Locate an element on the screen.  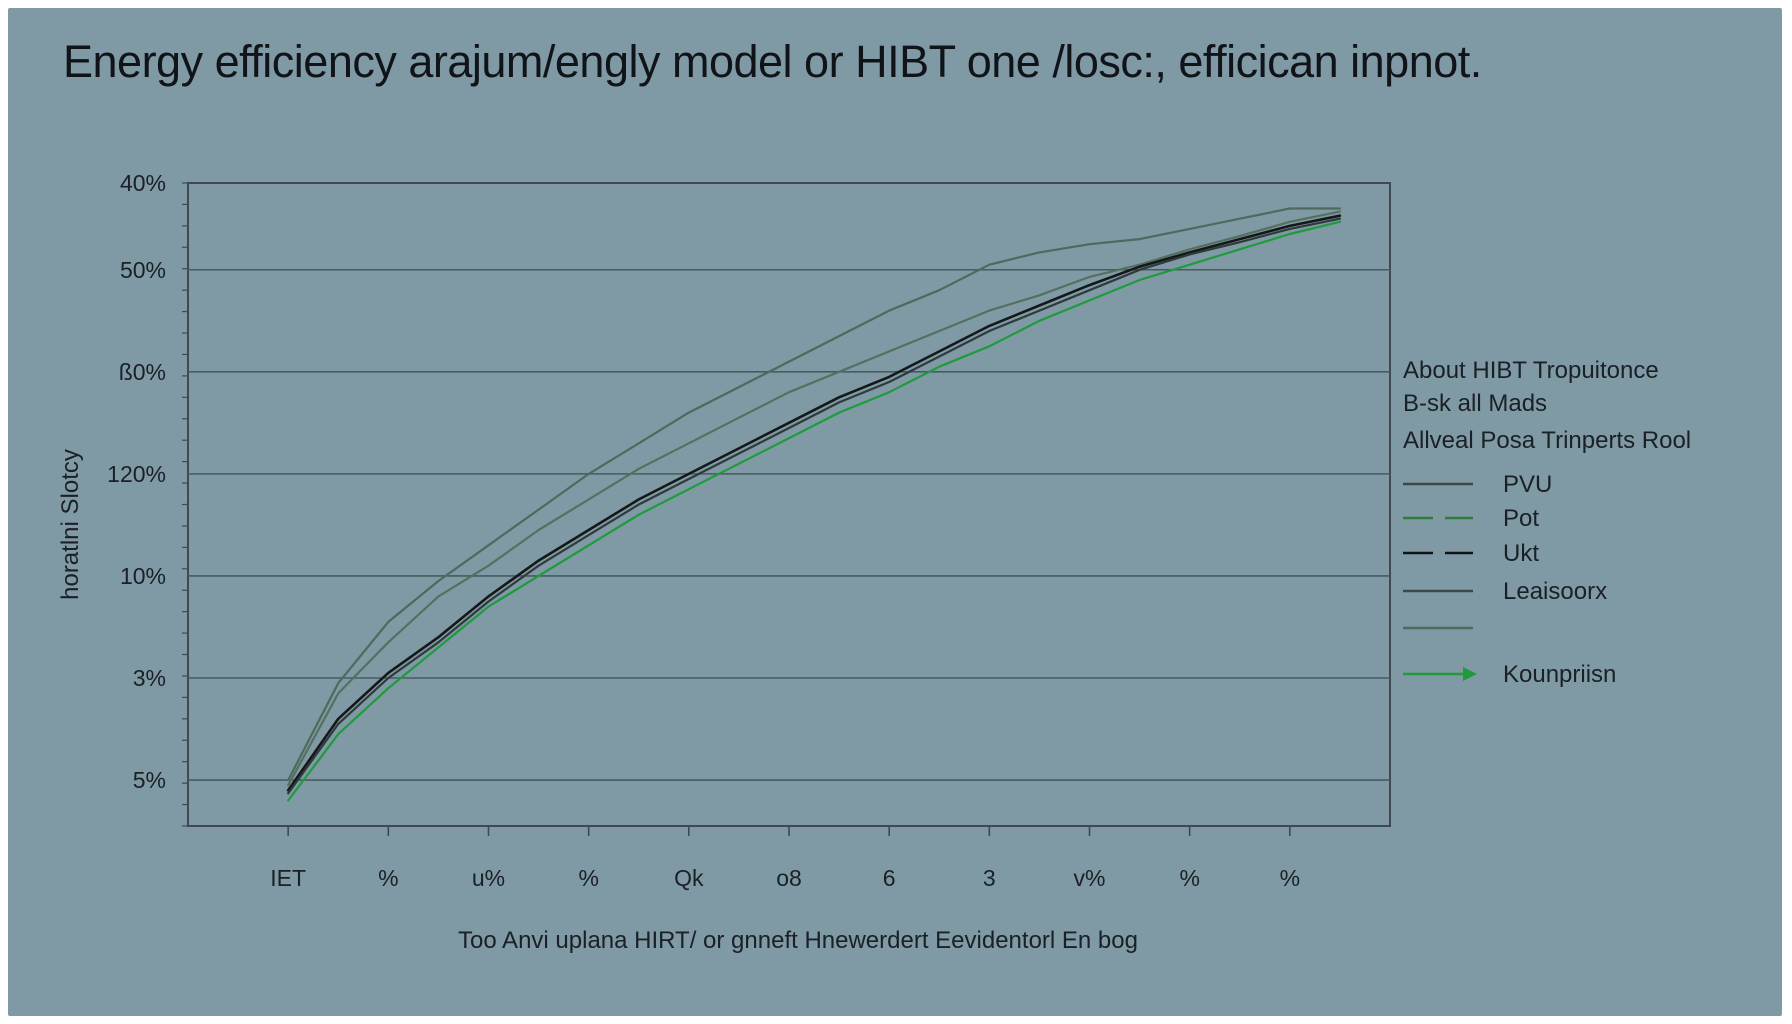
x-tick-label: u% is located at coordinates (488, 878).